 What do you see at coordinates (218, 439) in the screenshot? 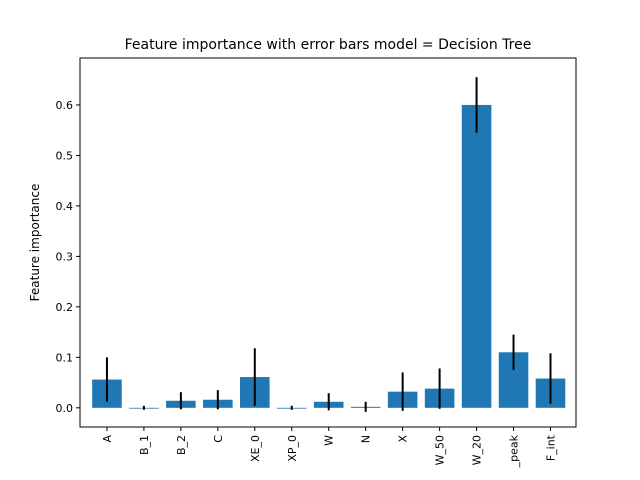
I see `x-tick-label: C` at bounding box center [218, 439].